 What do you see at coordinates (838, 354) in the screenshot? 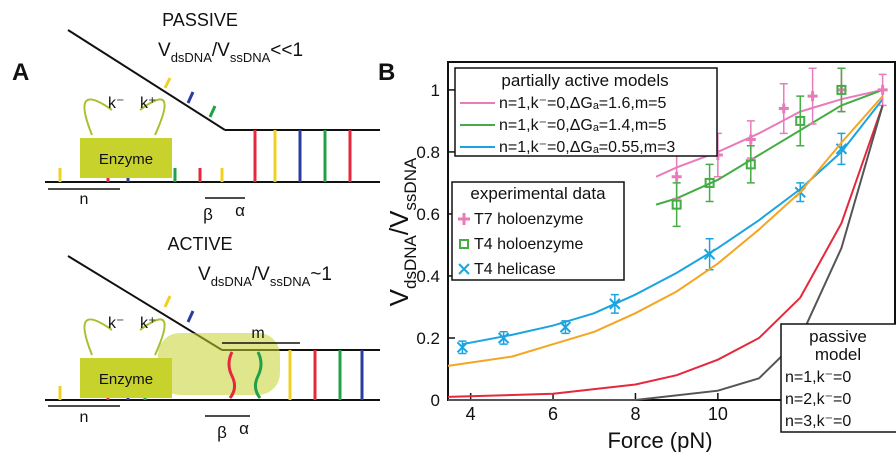
I see `legend-title: model` at bounding box center [838, 354].